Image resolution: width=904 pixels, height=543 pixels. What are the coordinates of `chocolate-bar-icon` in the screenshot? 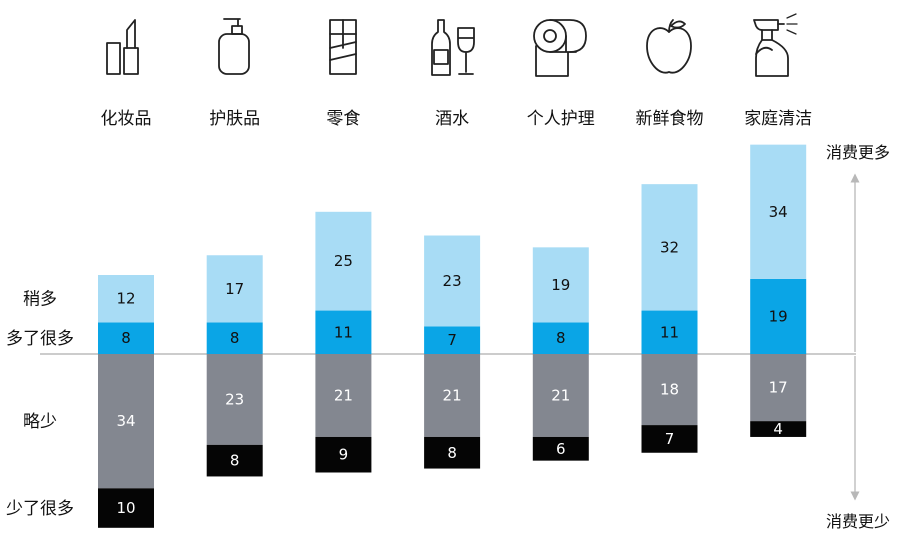 It's located at (343, 47).